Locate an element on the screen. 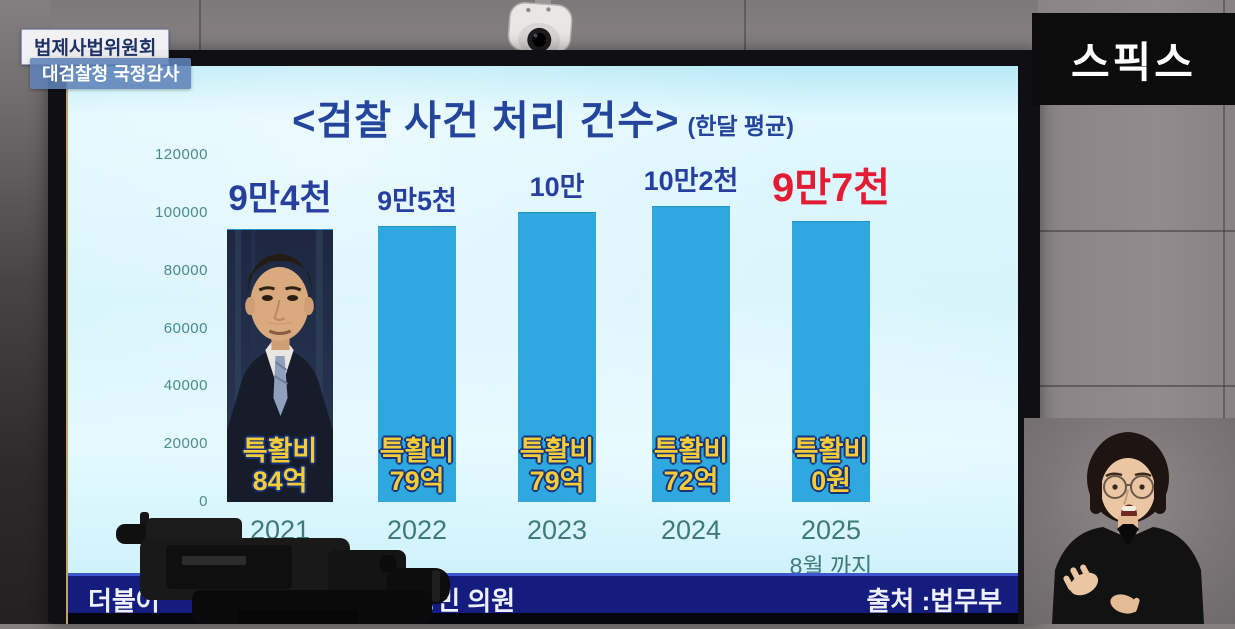 The width and height of the screenshot is (1235, 629). bar-rect-2021: 특활비 84억 is located at coordinates (280, 365).